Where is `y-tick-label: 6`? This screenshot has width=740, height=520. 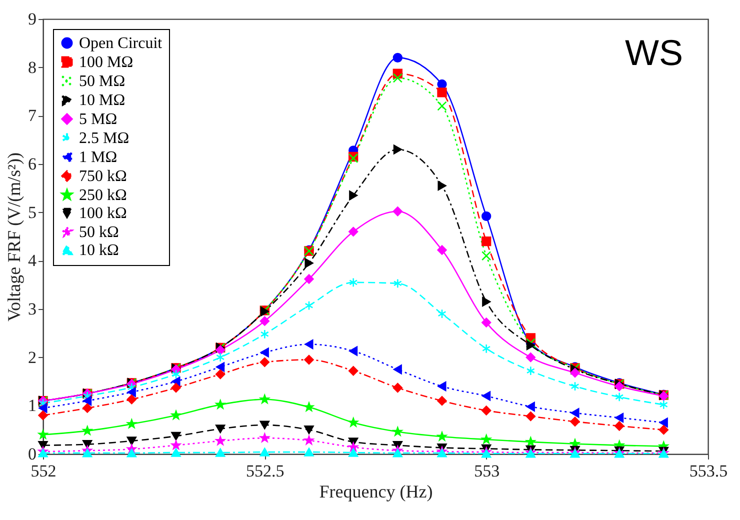 y-tick-label: 6 is located at coordinates (32, 164).